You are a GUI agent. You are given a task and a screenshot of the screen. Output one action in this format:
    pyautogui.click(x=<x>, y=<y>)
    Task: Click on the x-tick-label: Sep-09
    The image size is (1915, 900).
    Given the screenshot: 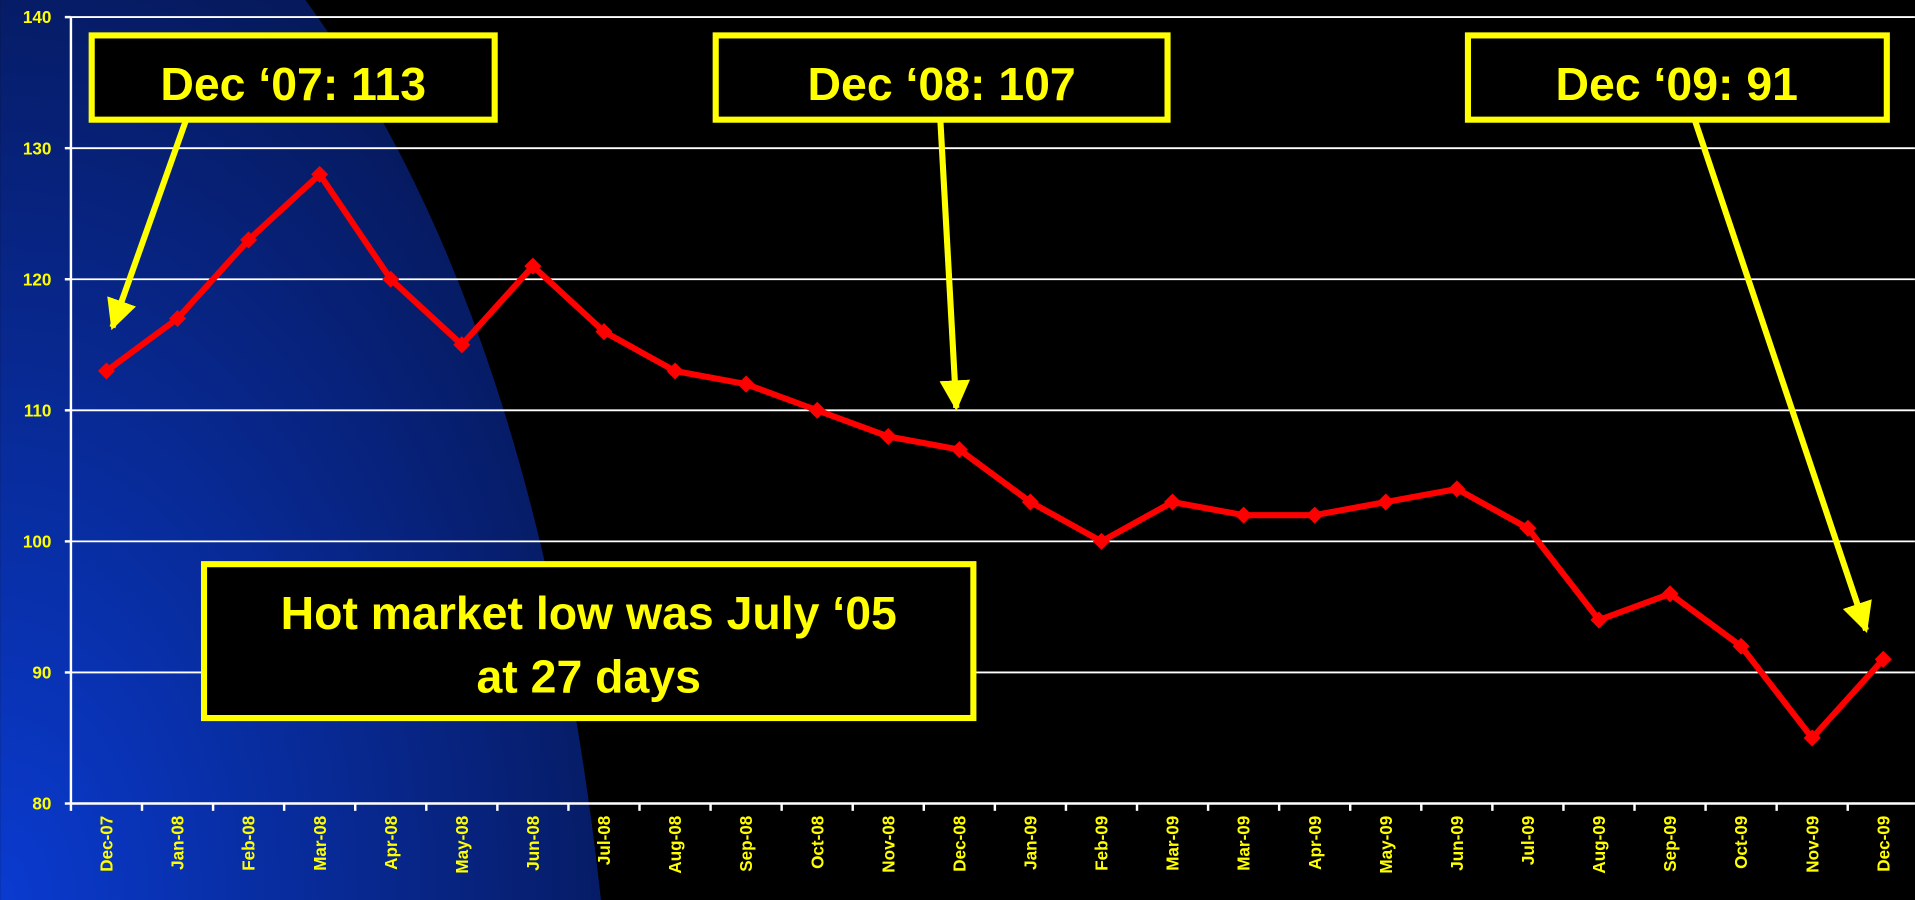 What is the action you would take?
    pyautogui.click(x=1670, y=844)
    